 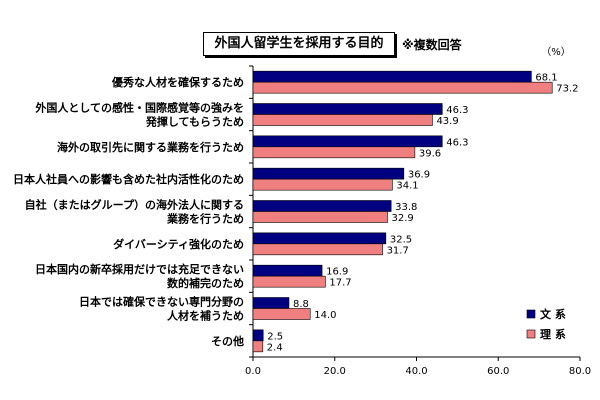 What do you see at coordinates (161, 302) in the screenshot?
I see `category-label: 日本では確保できない専門分野の` at bounding box center [161, 302].